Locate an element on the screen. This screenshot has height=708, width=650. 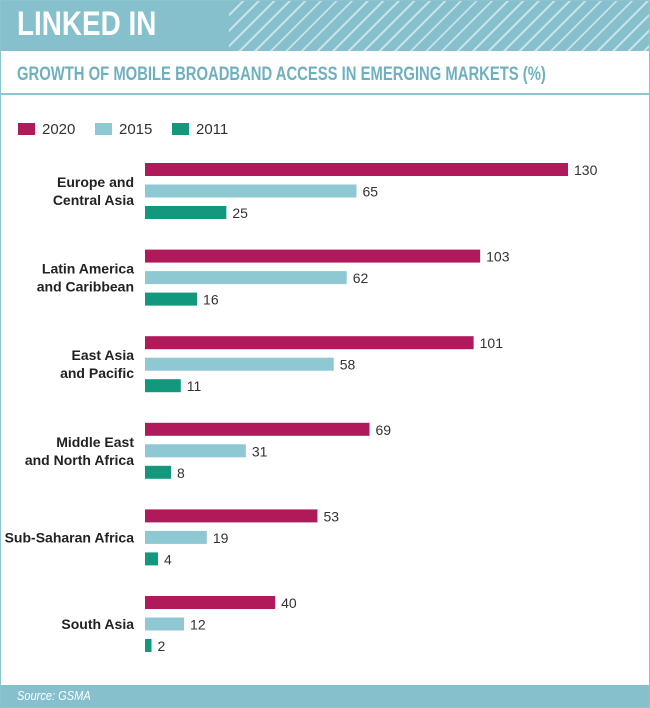
legend-label-2011: 2011 is located at coordinates (212, 129).